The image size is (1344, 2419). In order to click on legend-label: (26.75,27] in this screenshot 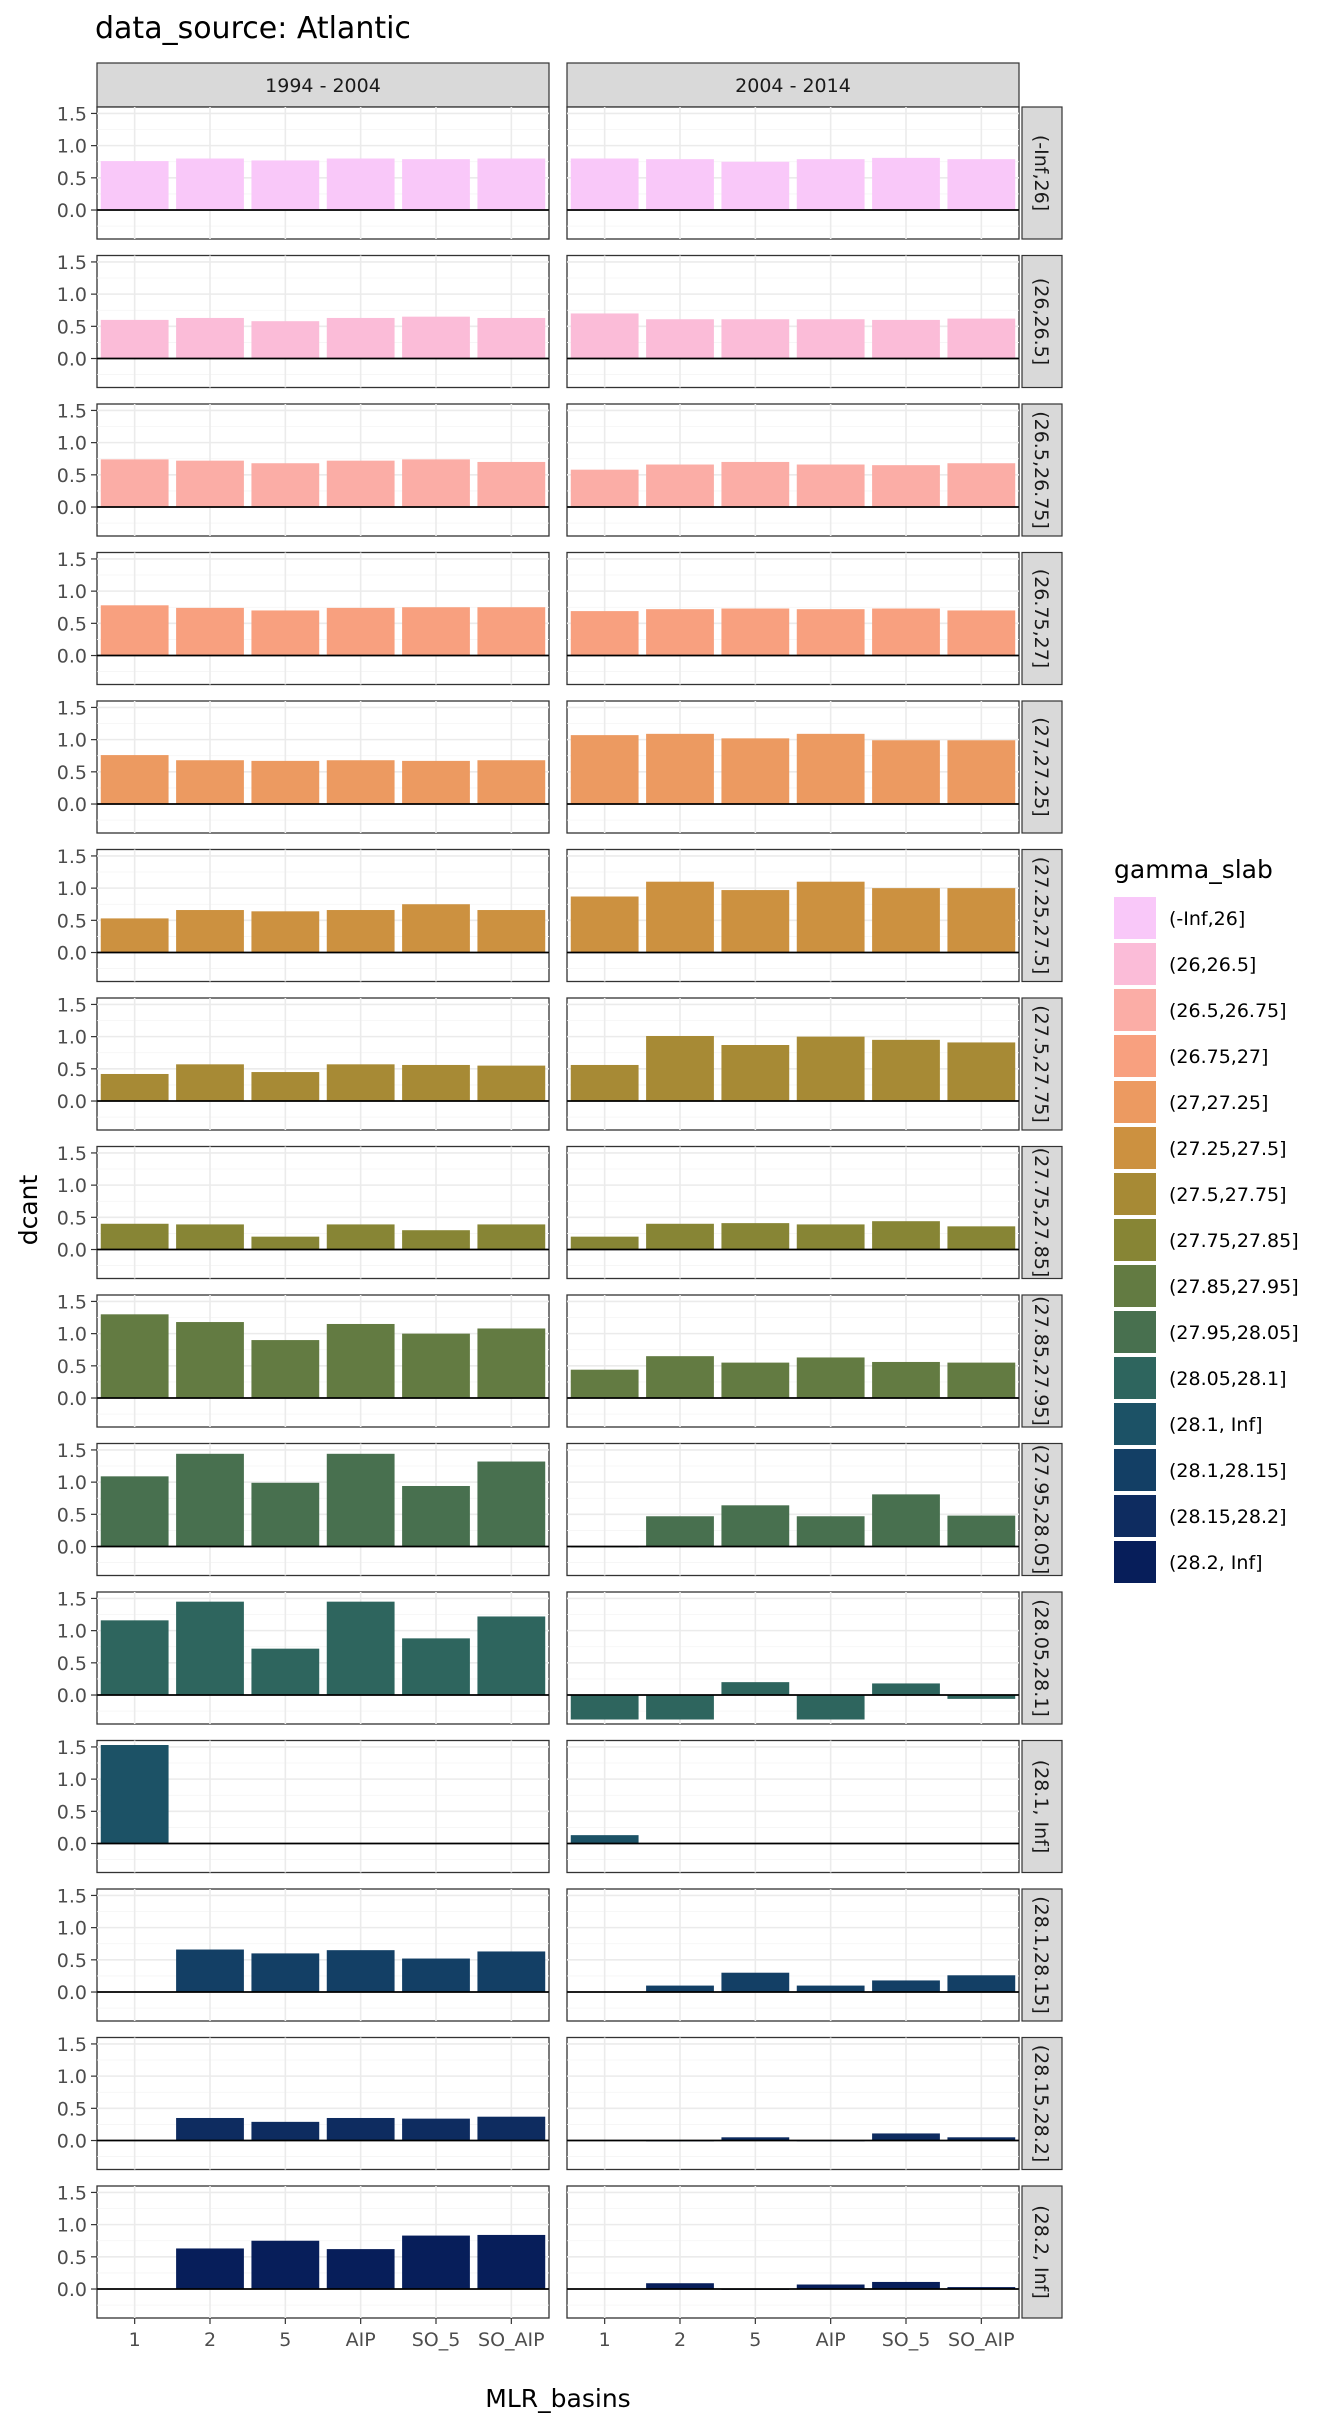, I will do `click(1218, 1057)`.